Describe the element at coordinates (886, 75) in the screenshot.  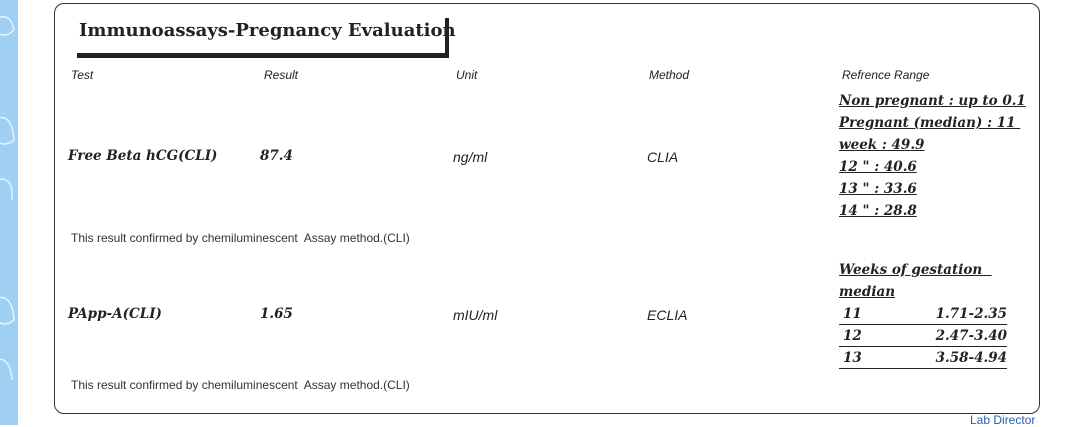
I see `column-header-reference: Refrence Range` at that location.